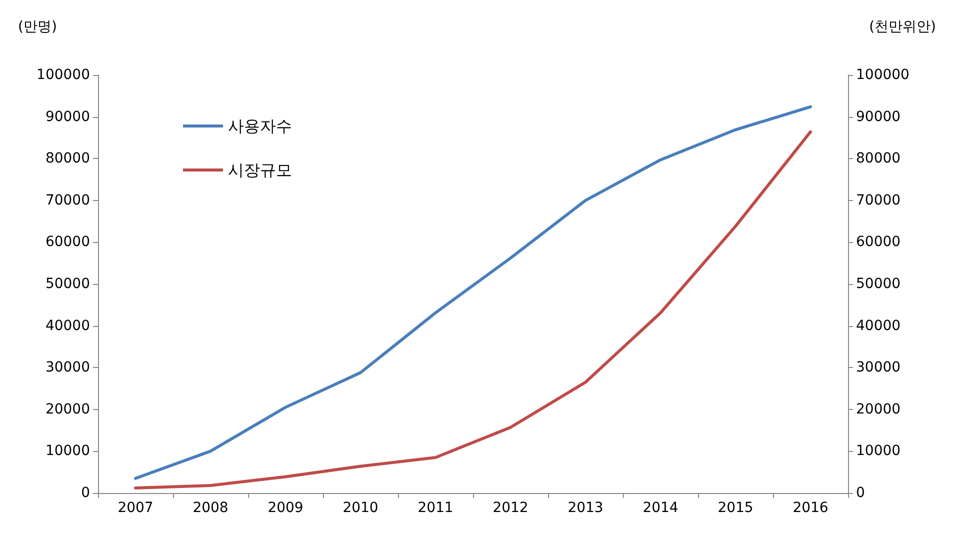 This screenshot has width=956, height=535. Describe the element at coordinates (878, 451) in the screenshot. I see `y2-tick-label: 10000` at that location.